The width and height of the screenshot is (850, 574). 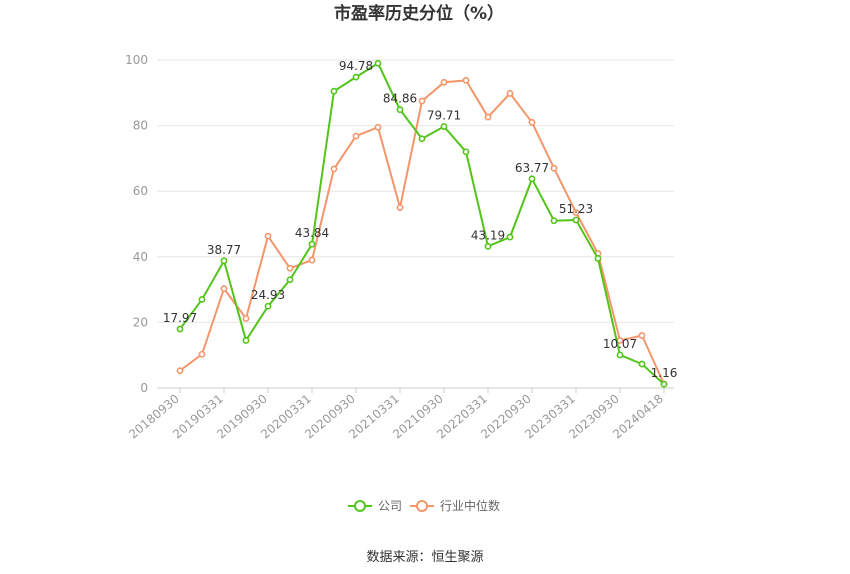 What do you see at coordinates (136, 60) in the screenshot?
I see `y-tick-label: 100` at bounding box center [136, 60].